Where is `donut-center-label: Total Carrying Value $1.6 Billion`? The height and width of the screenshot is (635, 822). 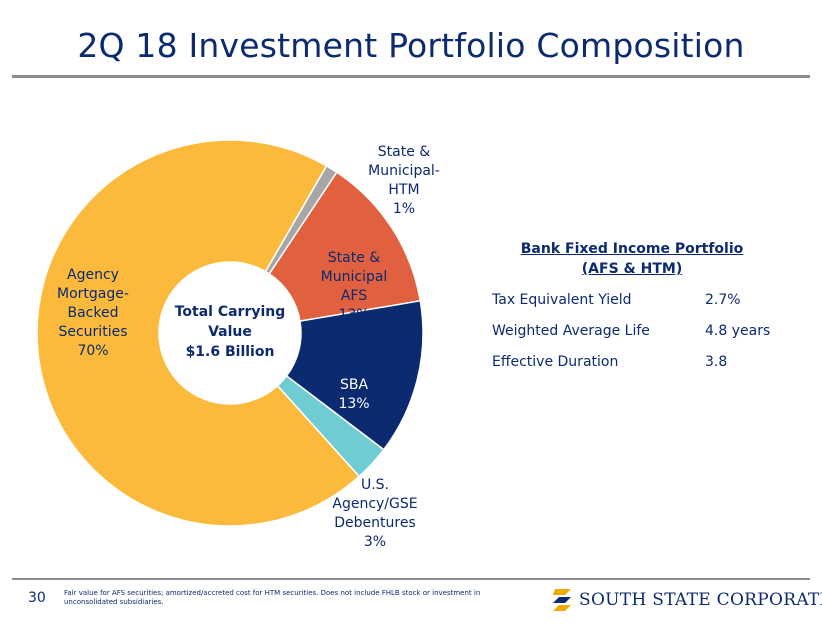
donut-center-label: Total Carrying Value $1.6 Billion is located at coordinates (230, 332).